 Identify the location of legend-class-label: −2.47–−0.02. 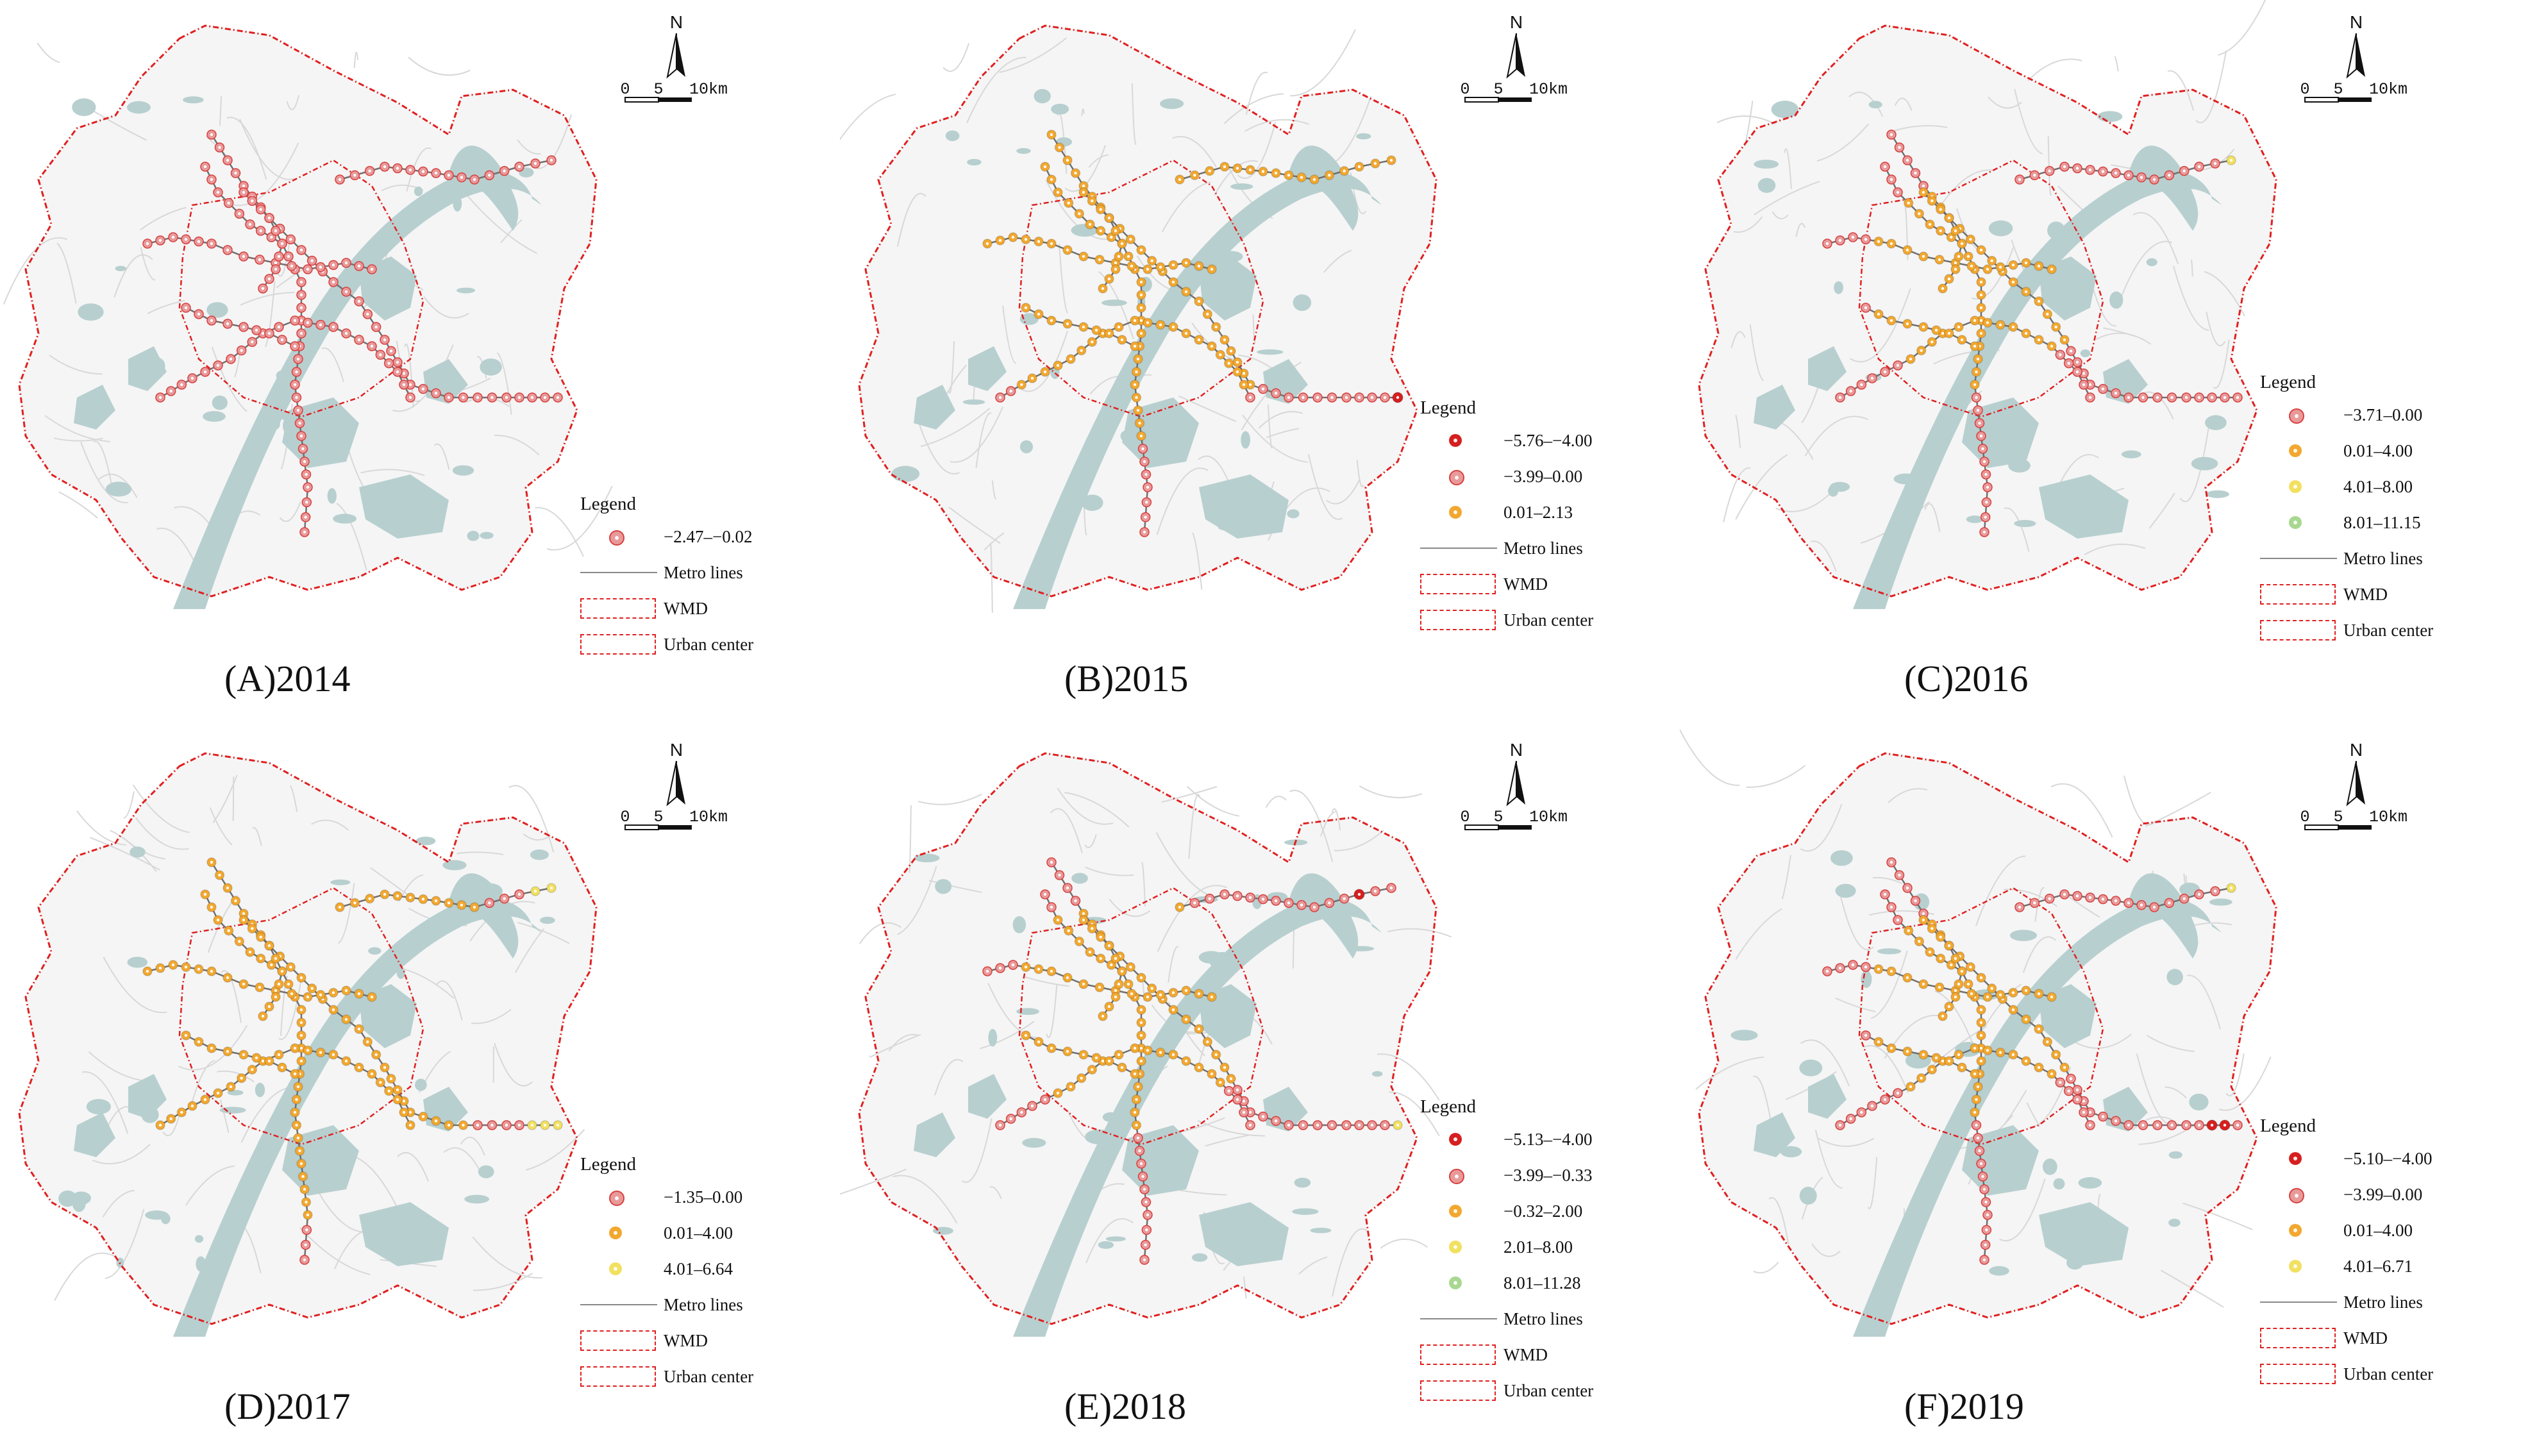
(709, 536).